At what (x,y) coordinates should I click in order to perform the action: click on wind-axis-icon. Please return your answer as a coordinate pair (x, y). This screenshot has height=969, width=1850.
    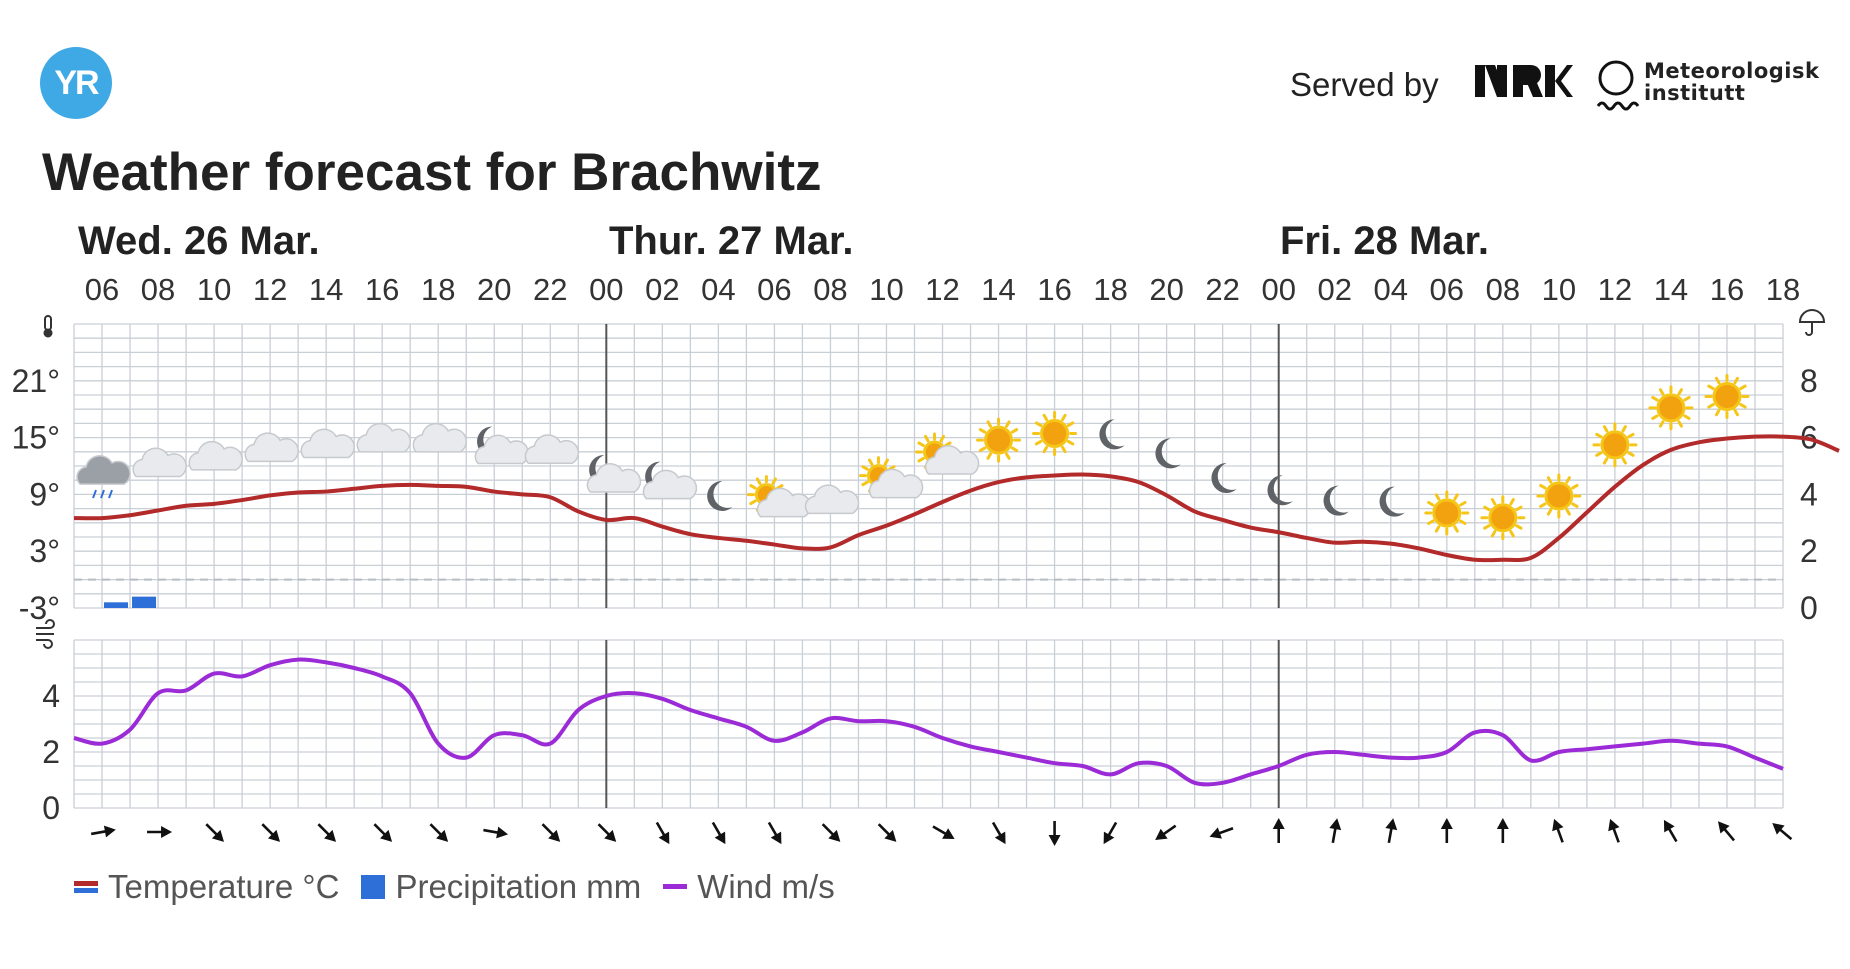
    Looking at the image, I should click on (45, 634).